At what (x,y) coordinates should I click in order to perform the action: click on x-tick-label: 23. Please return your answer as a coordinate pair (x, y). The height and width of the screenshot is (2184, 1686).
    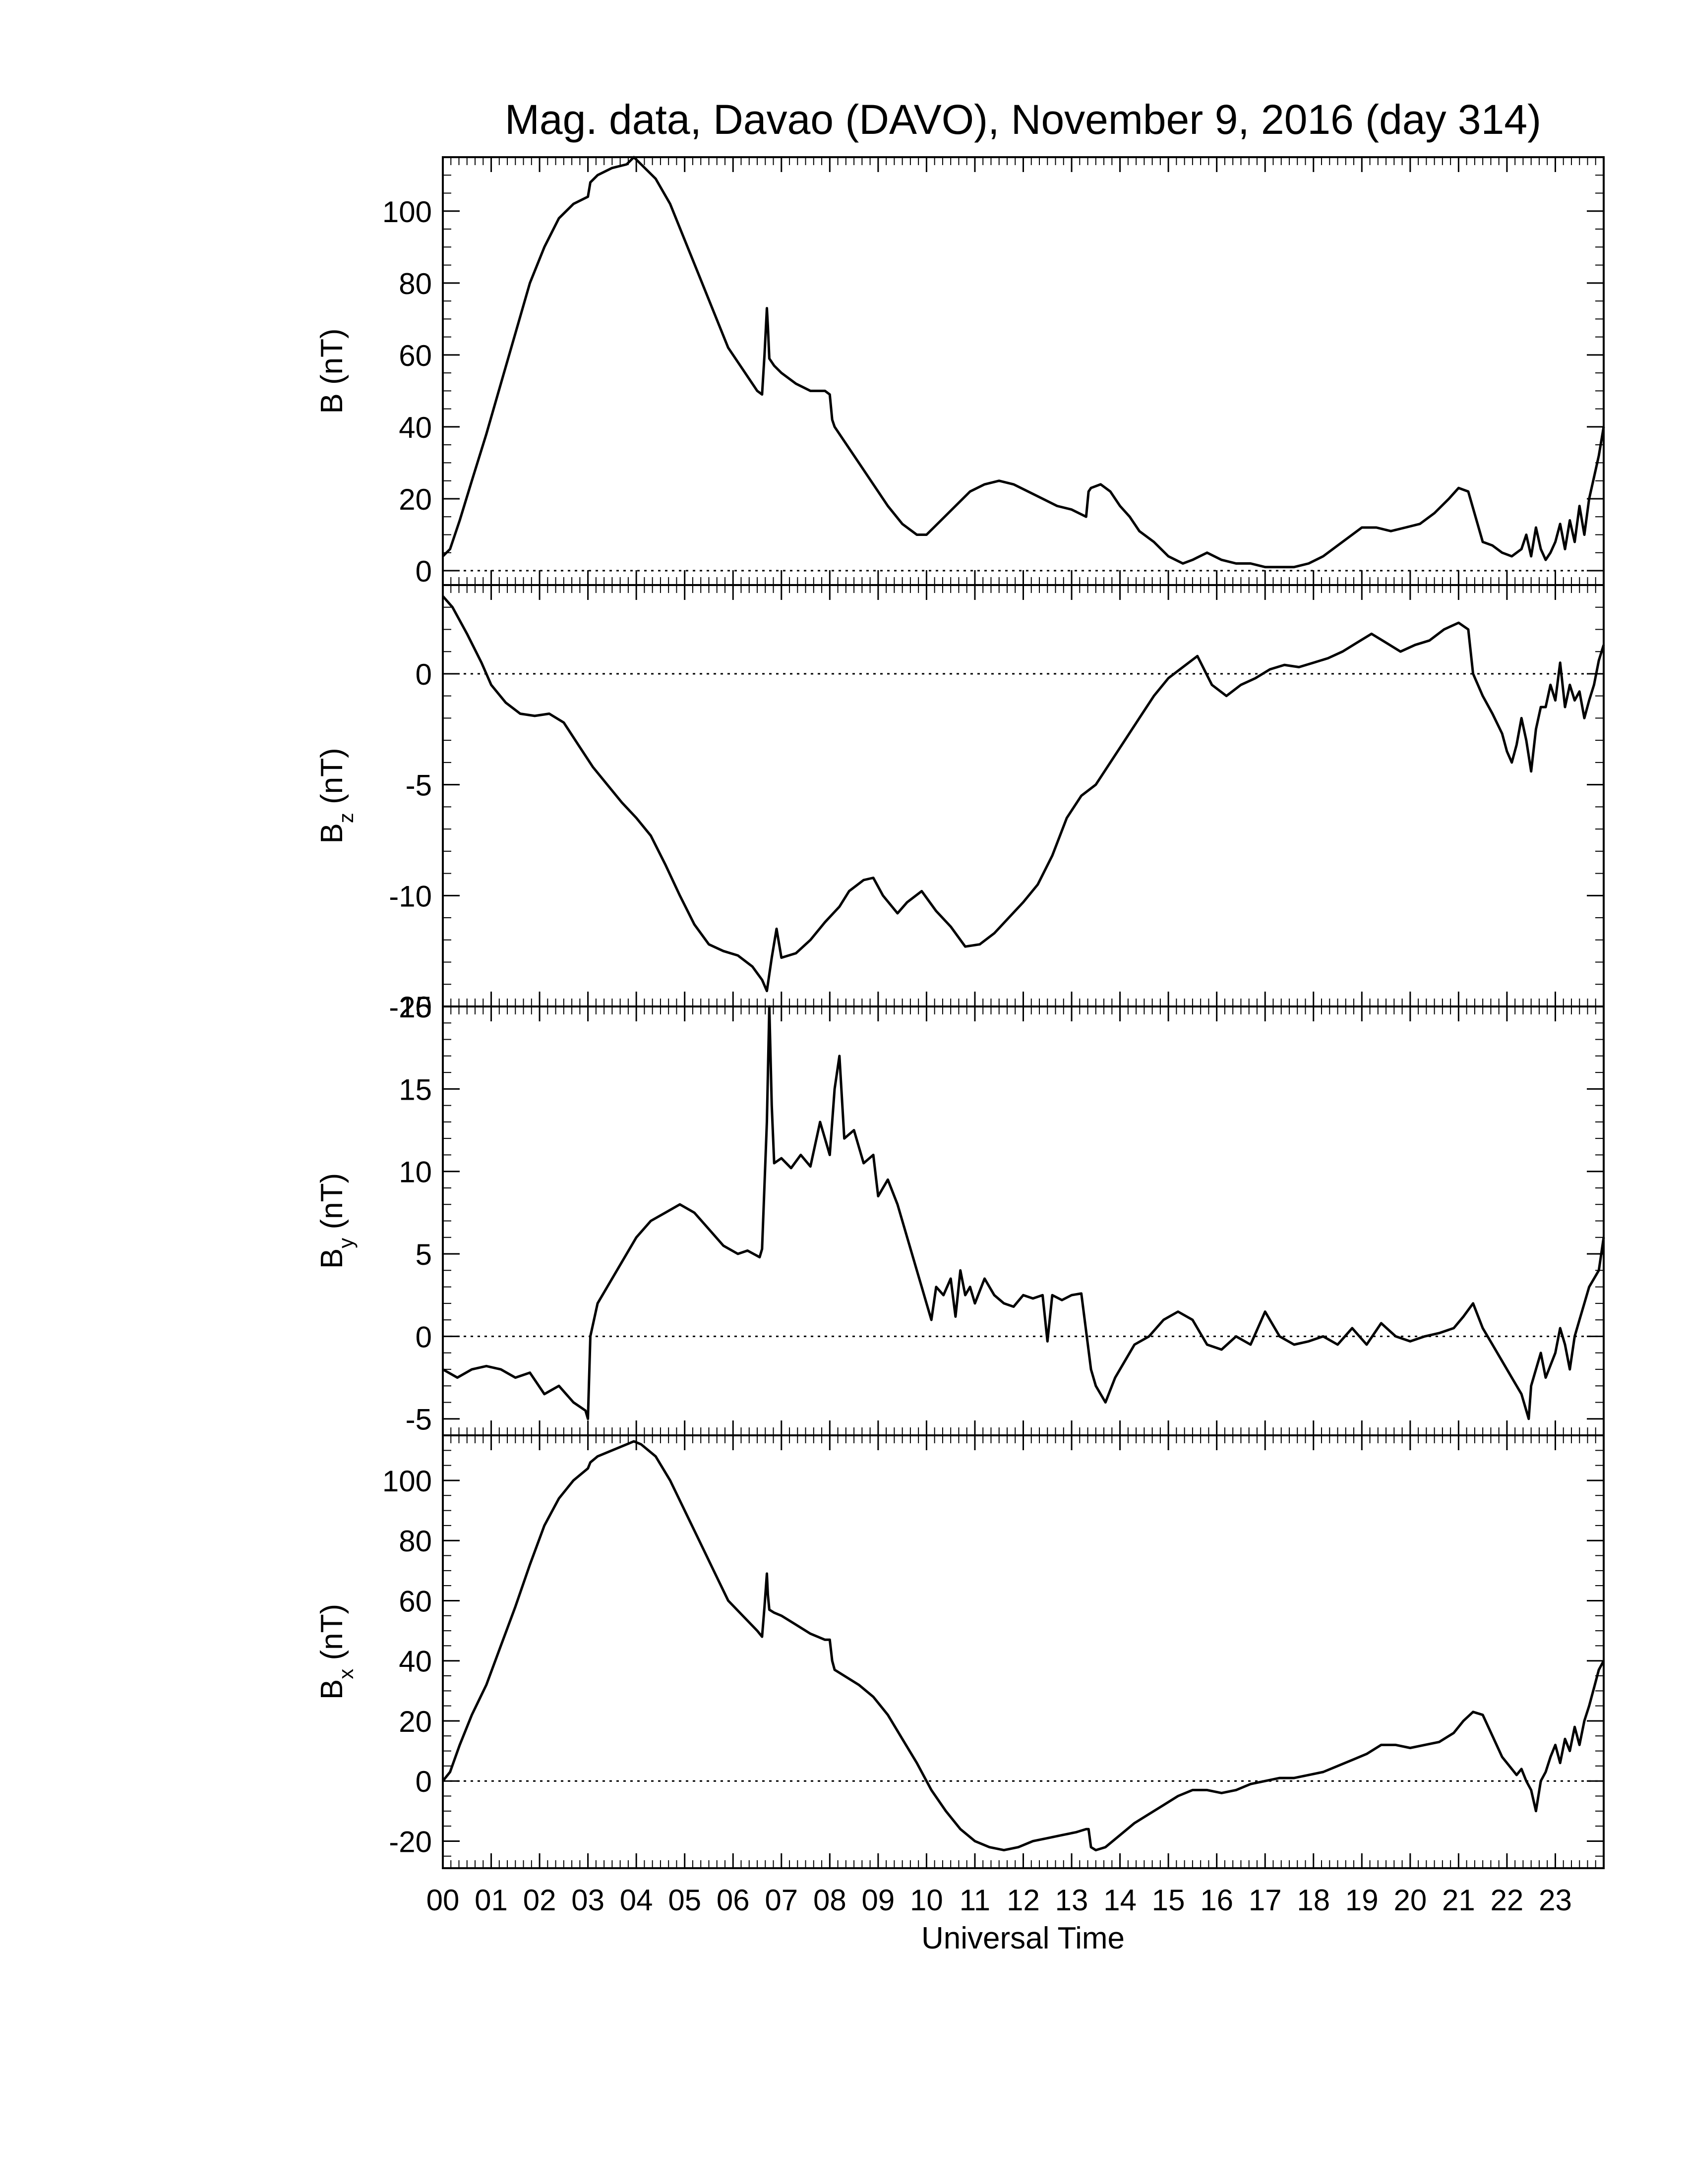
    Looking at the image, I should click on (1556, 1900).